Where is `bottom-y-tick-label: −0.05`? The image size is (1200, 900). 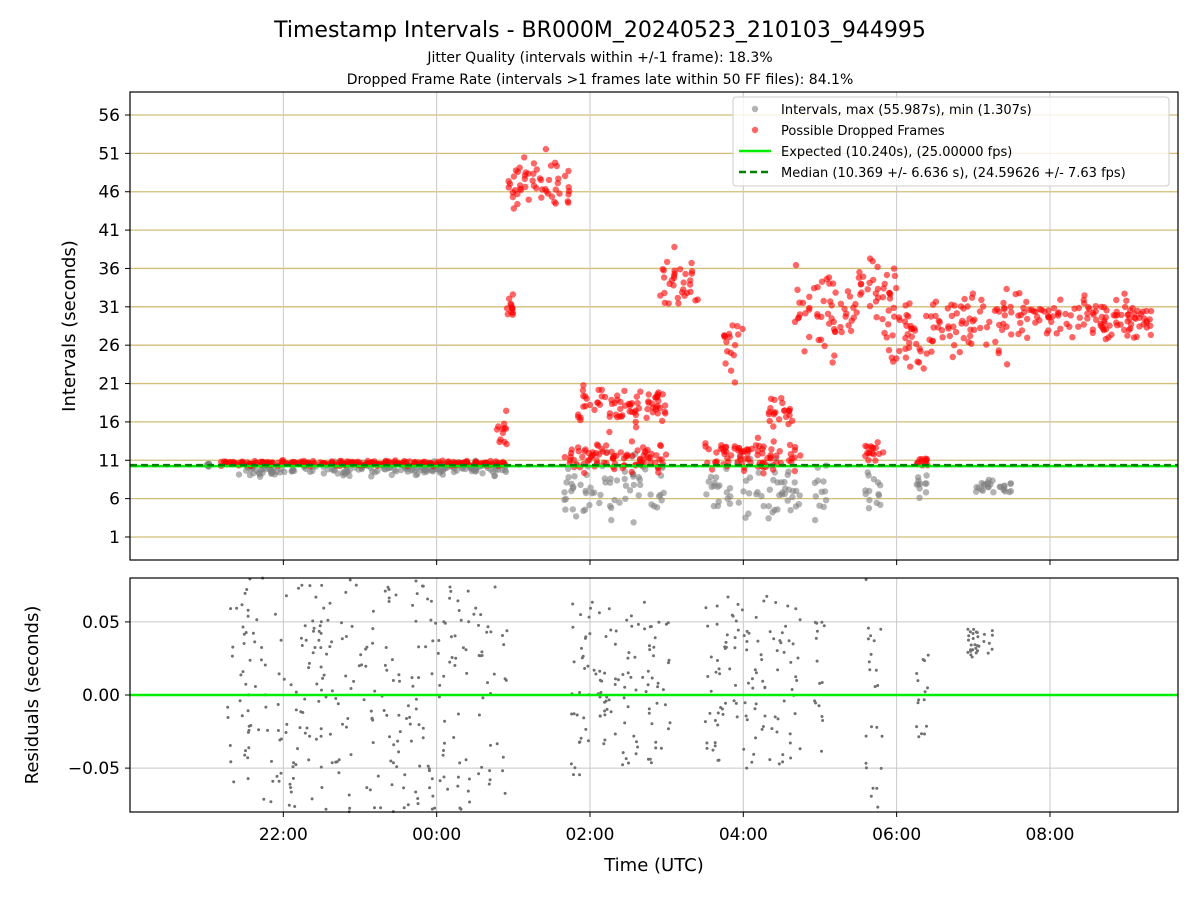 bottom-y-tick-label: −0.05 is located at coordinates (94, 769).